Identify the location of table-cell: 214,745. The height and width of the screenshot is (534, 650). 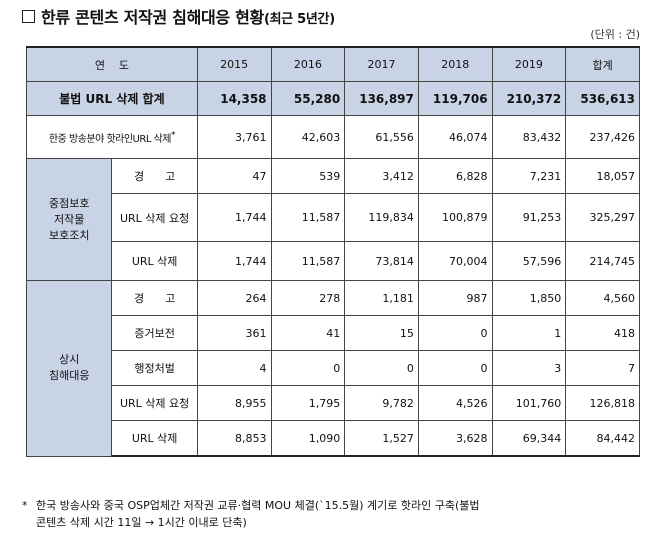
(602, 261).